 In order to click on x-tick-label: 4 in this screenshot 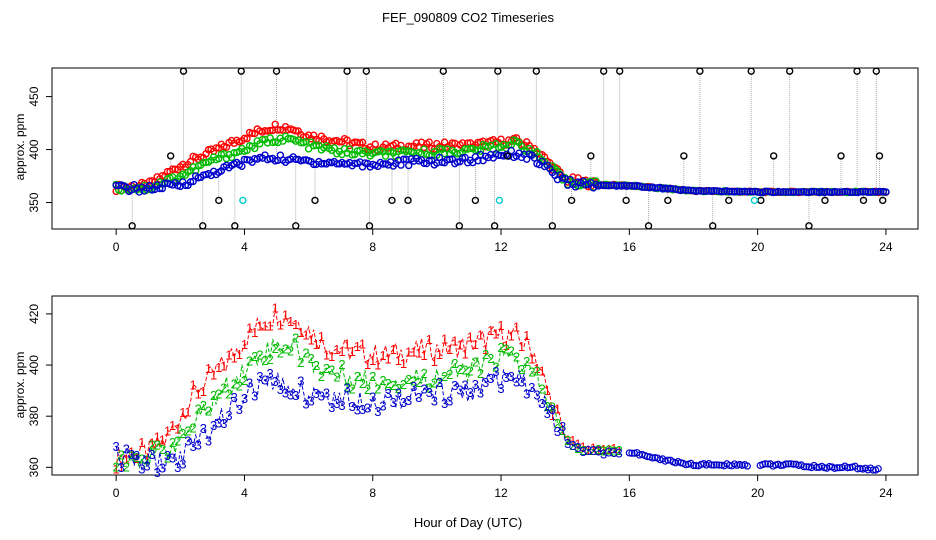, I will do `click(244, 493)`.